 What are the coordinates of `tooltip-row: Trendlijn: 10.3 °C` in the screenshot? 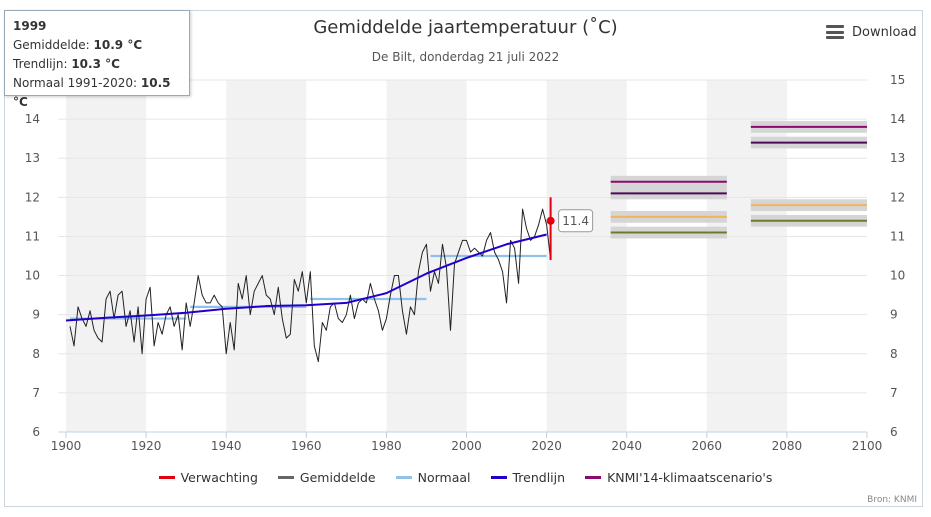 It's located at (97, 64).